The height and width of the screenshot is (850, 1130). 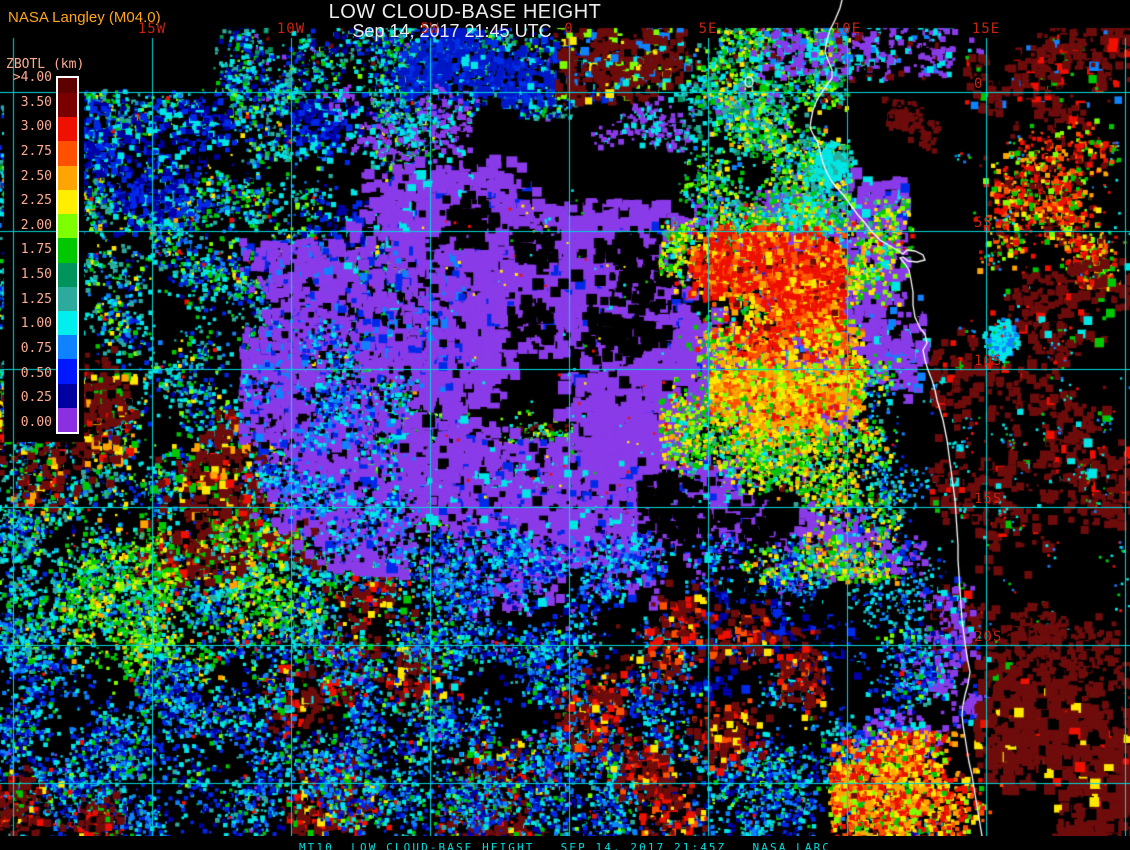 What do you see at coordinates (452, 31) in the screenshot?
I see `timestamp: Sep 14, 2017 21:45 UTC` at bounding box center [452, 31].